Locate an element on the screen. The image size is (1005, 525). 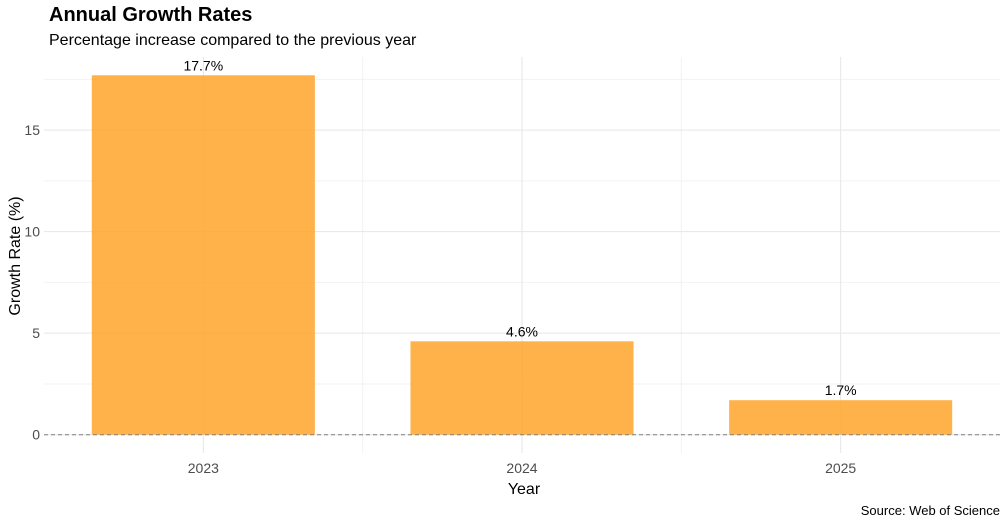
value-label: 4.6% is located at coordinates (522, 331).